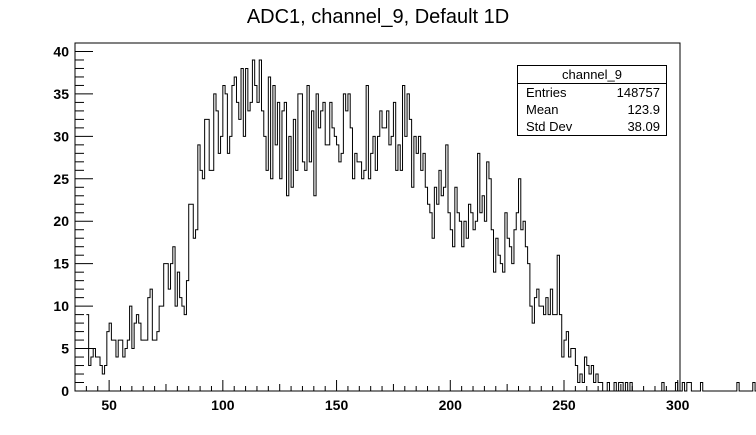  What do you see at coordinates (109, 405) in the screenshot?
I see `x-tick-label: 50` at bounding box center [109, 405].